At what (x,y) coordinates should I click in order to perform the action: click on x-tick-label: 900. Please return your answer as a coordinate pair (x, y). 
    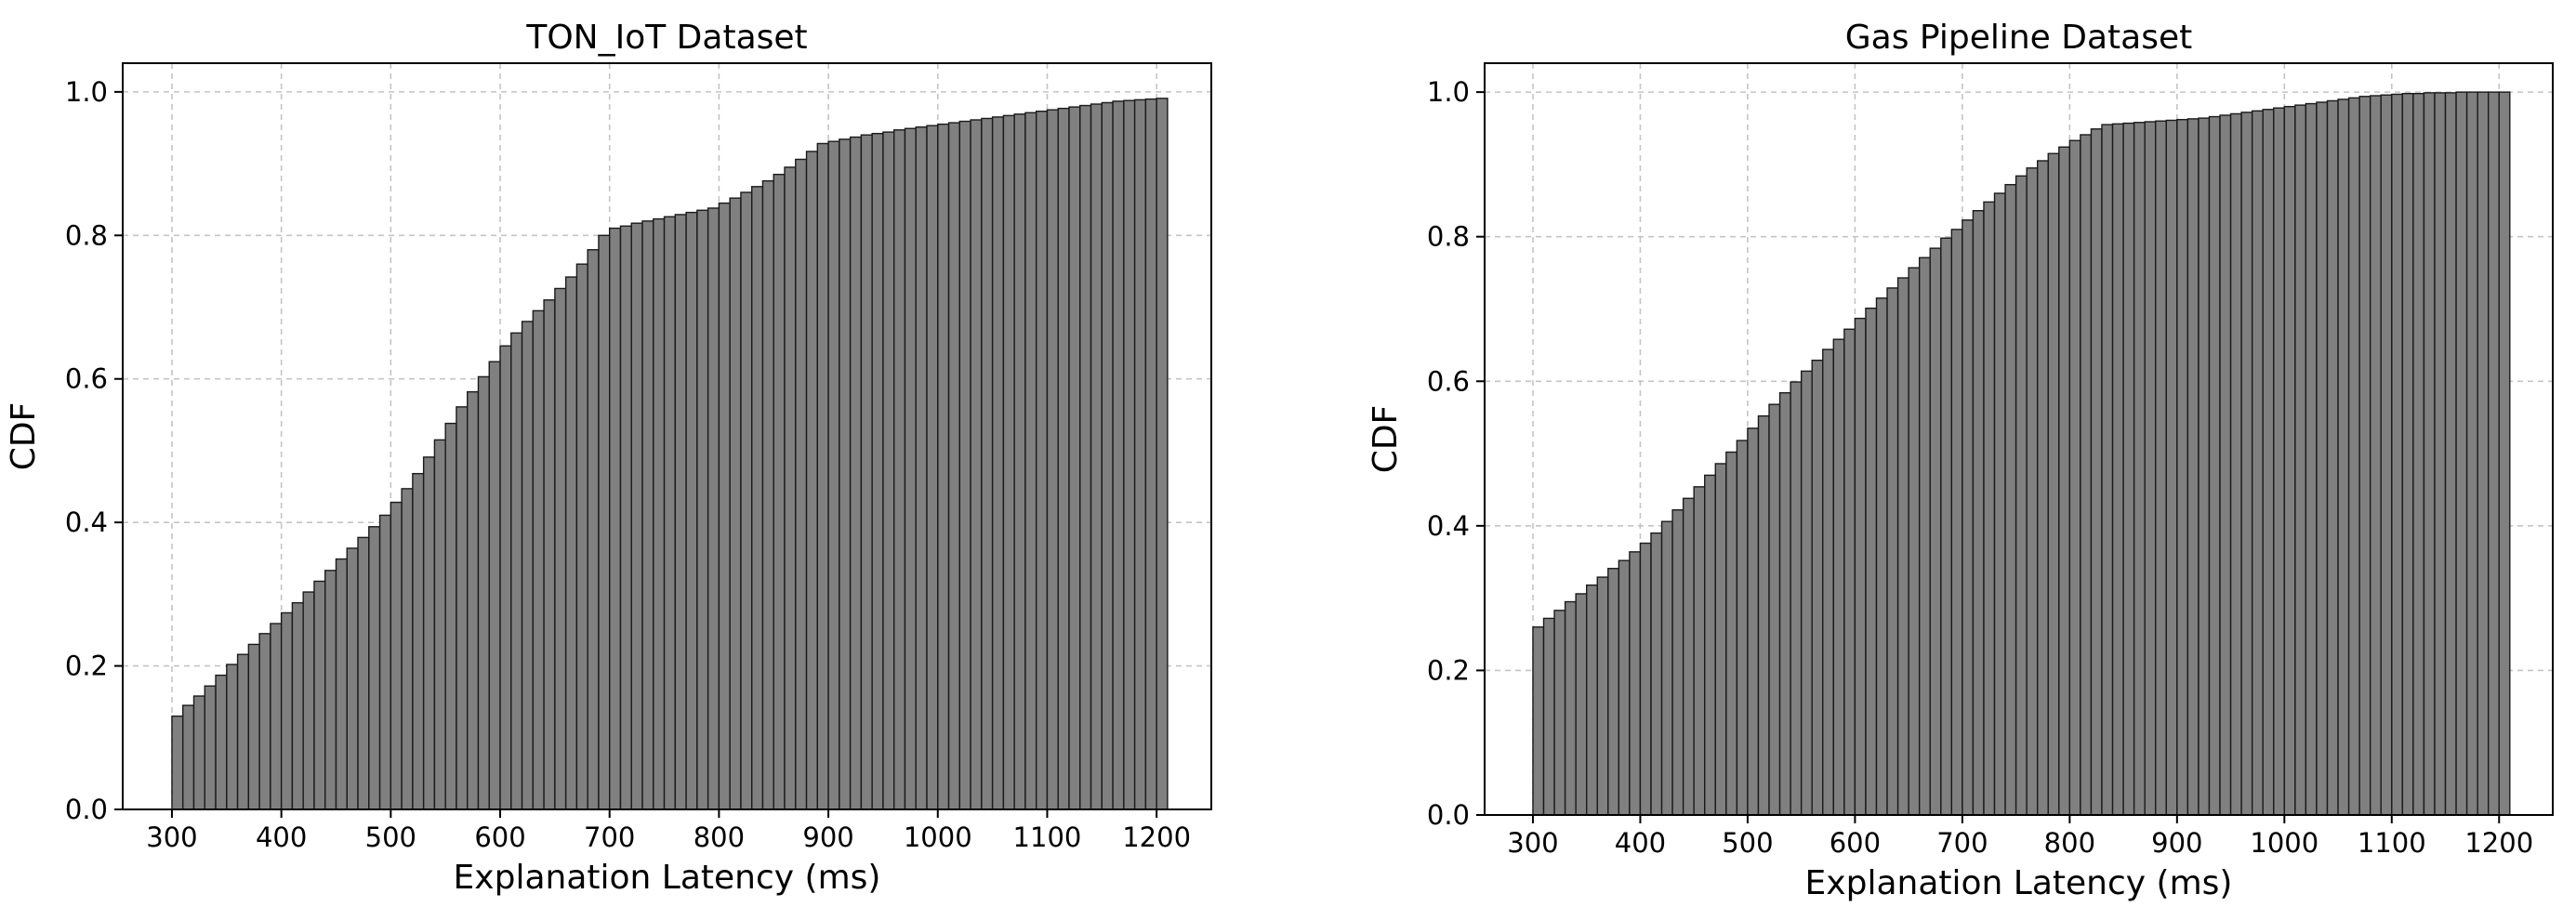
    Looking at the image, I should click on (2176, 843).